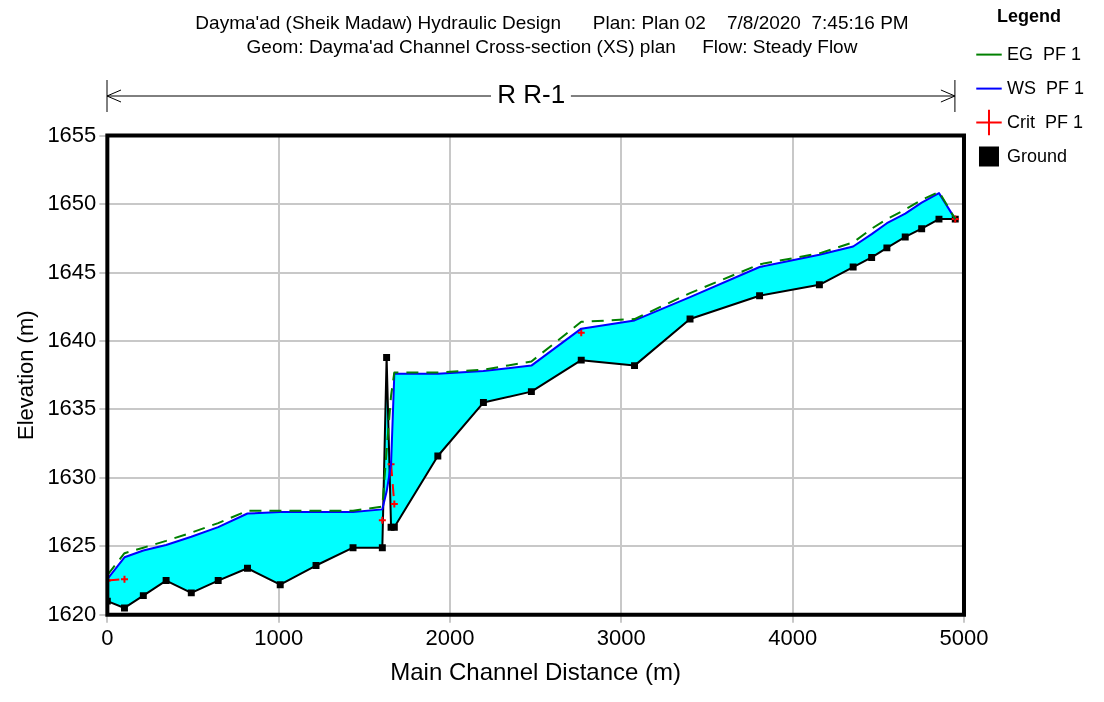  I want to click on x-tick-label: 3000, so click(621, 638).